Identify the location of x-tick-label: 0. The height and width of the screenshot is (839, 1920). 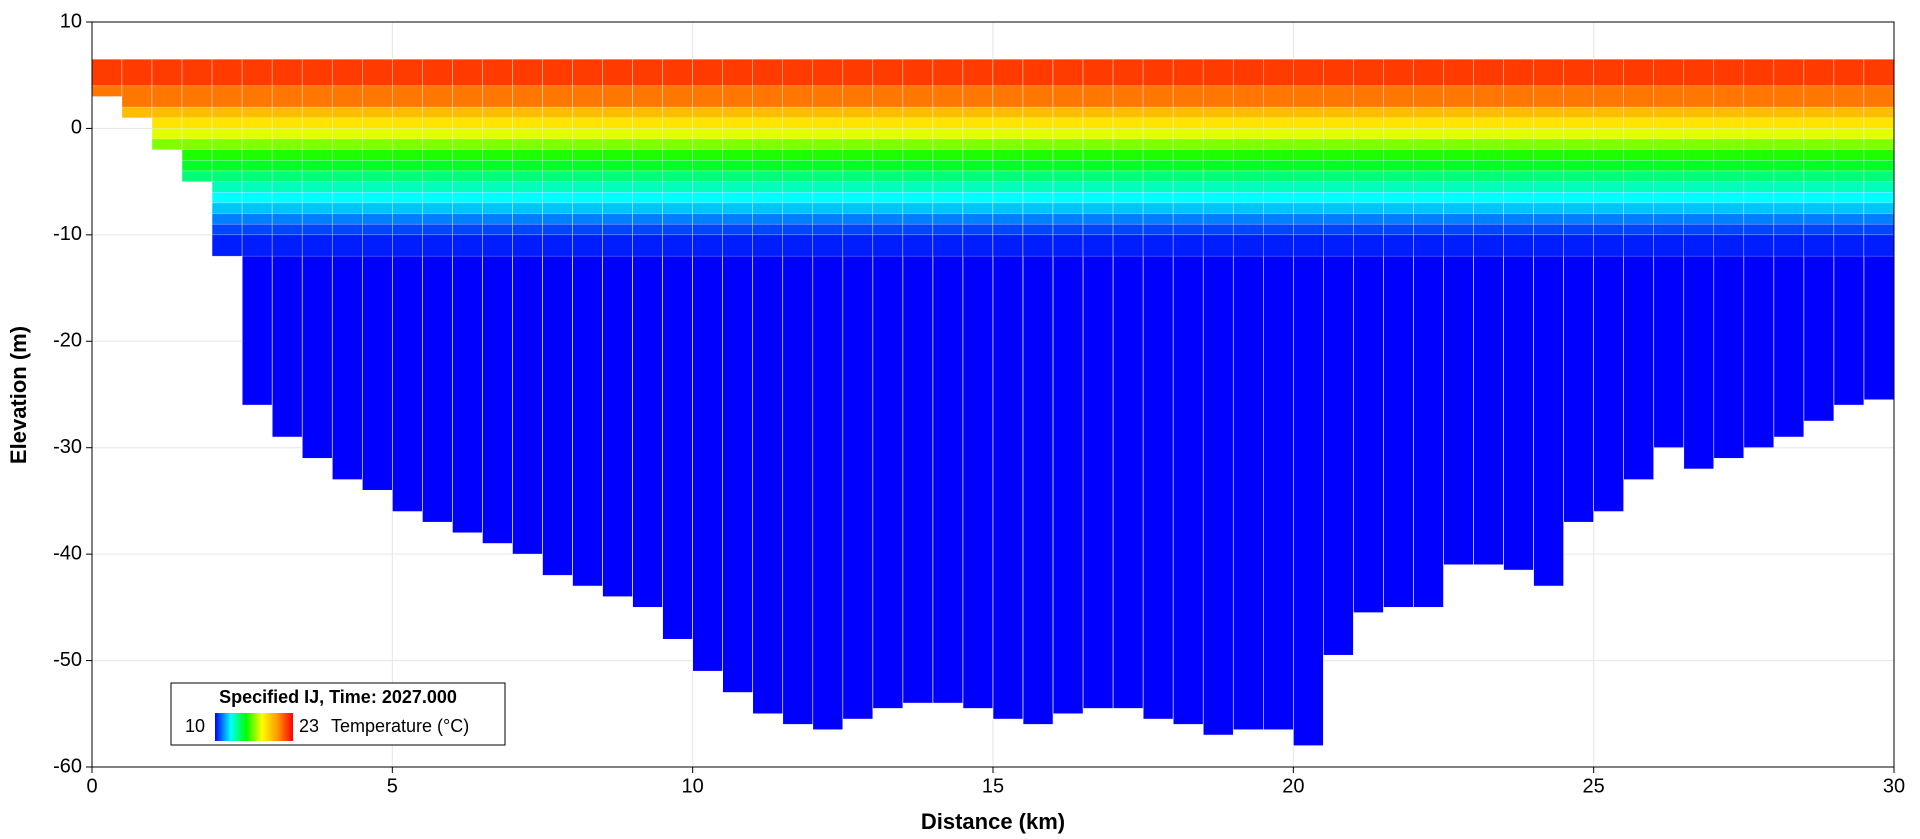
(91, 786).